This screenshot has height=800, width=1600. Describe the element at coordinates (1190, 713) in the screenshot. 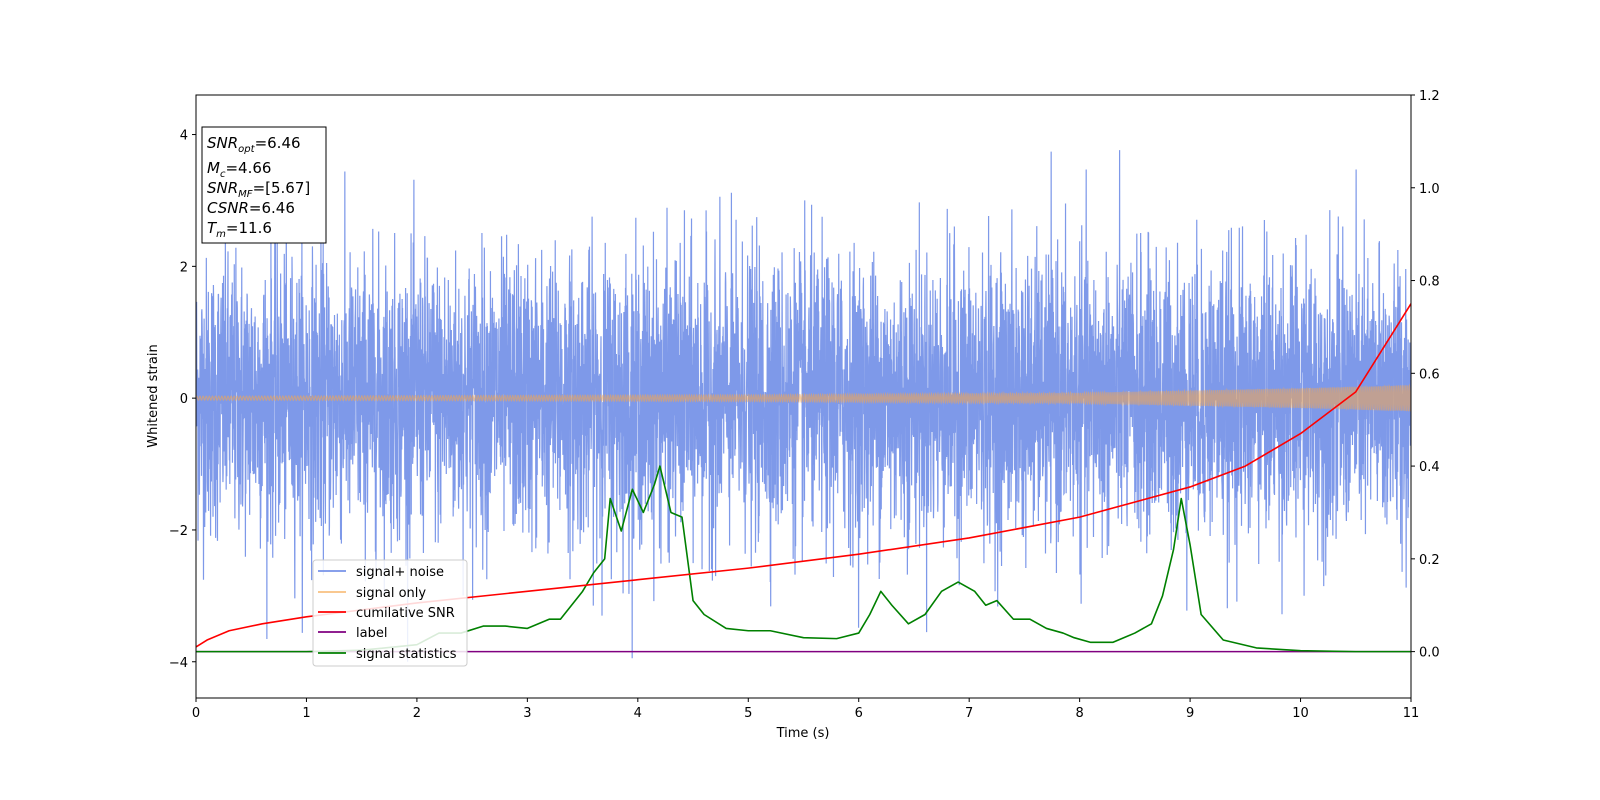

I see `x-tick-label: 9` at that location.